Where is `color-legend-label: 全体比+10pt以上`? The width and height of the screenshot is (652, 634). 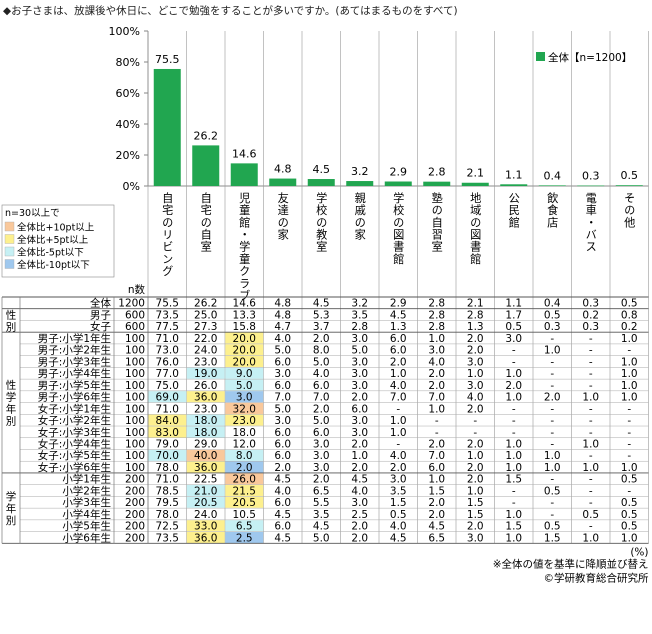
color-legend-label: 全体比+10pt以上 is located at coordinates (56, 228).